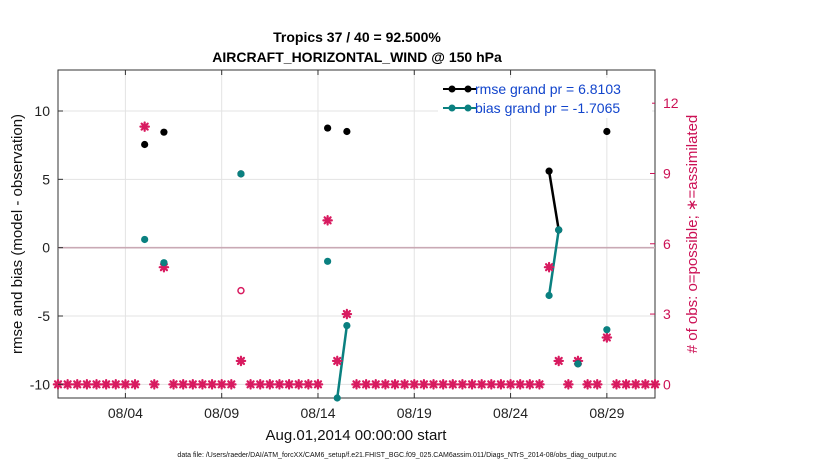 Image resolution: width=830 pixels, height=470 pixels. Describe the element at coordinates (44, 316) in the screenshot. I see `y-tick-label: -5` at that location.